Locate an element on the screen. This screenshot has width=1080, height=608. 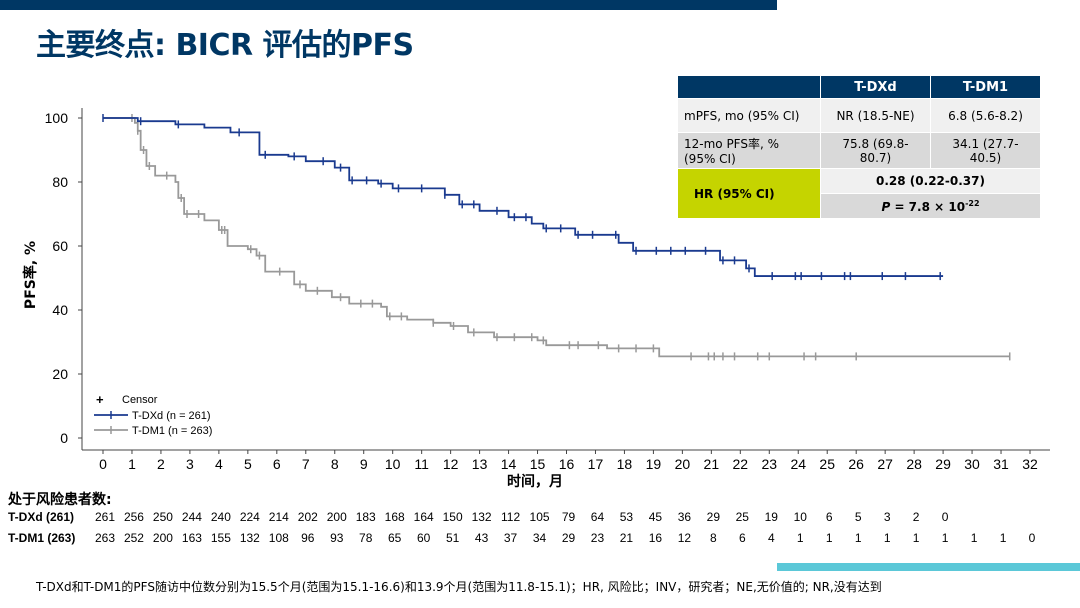
risk-count: 51 is located at coordinates (452, 538).